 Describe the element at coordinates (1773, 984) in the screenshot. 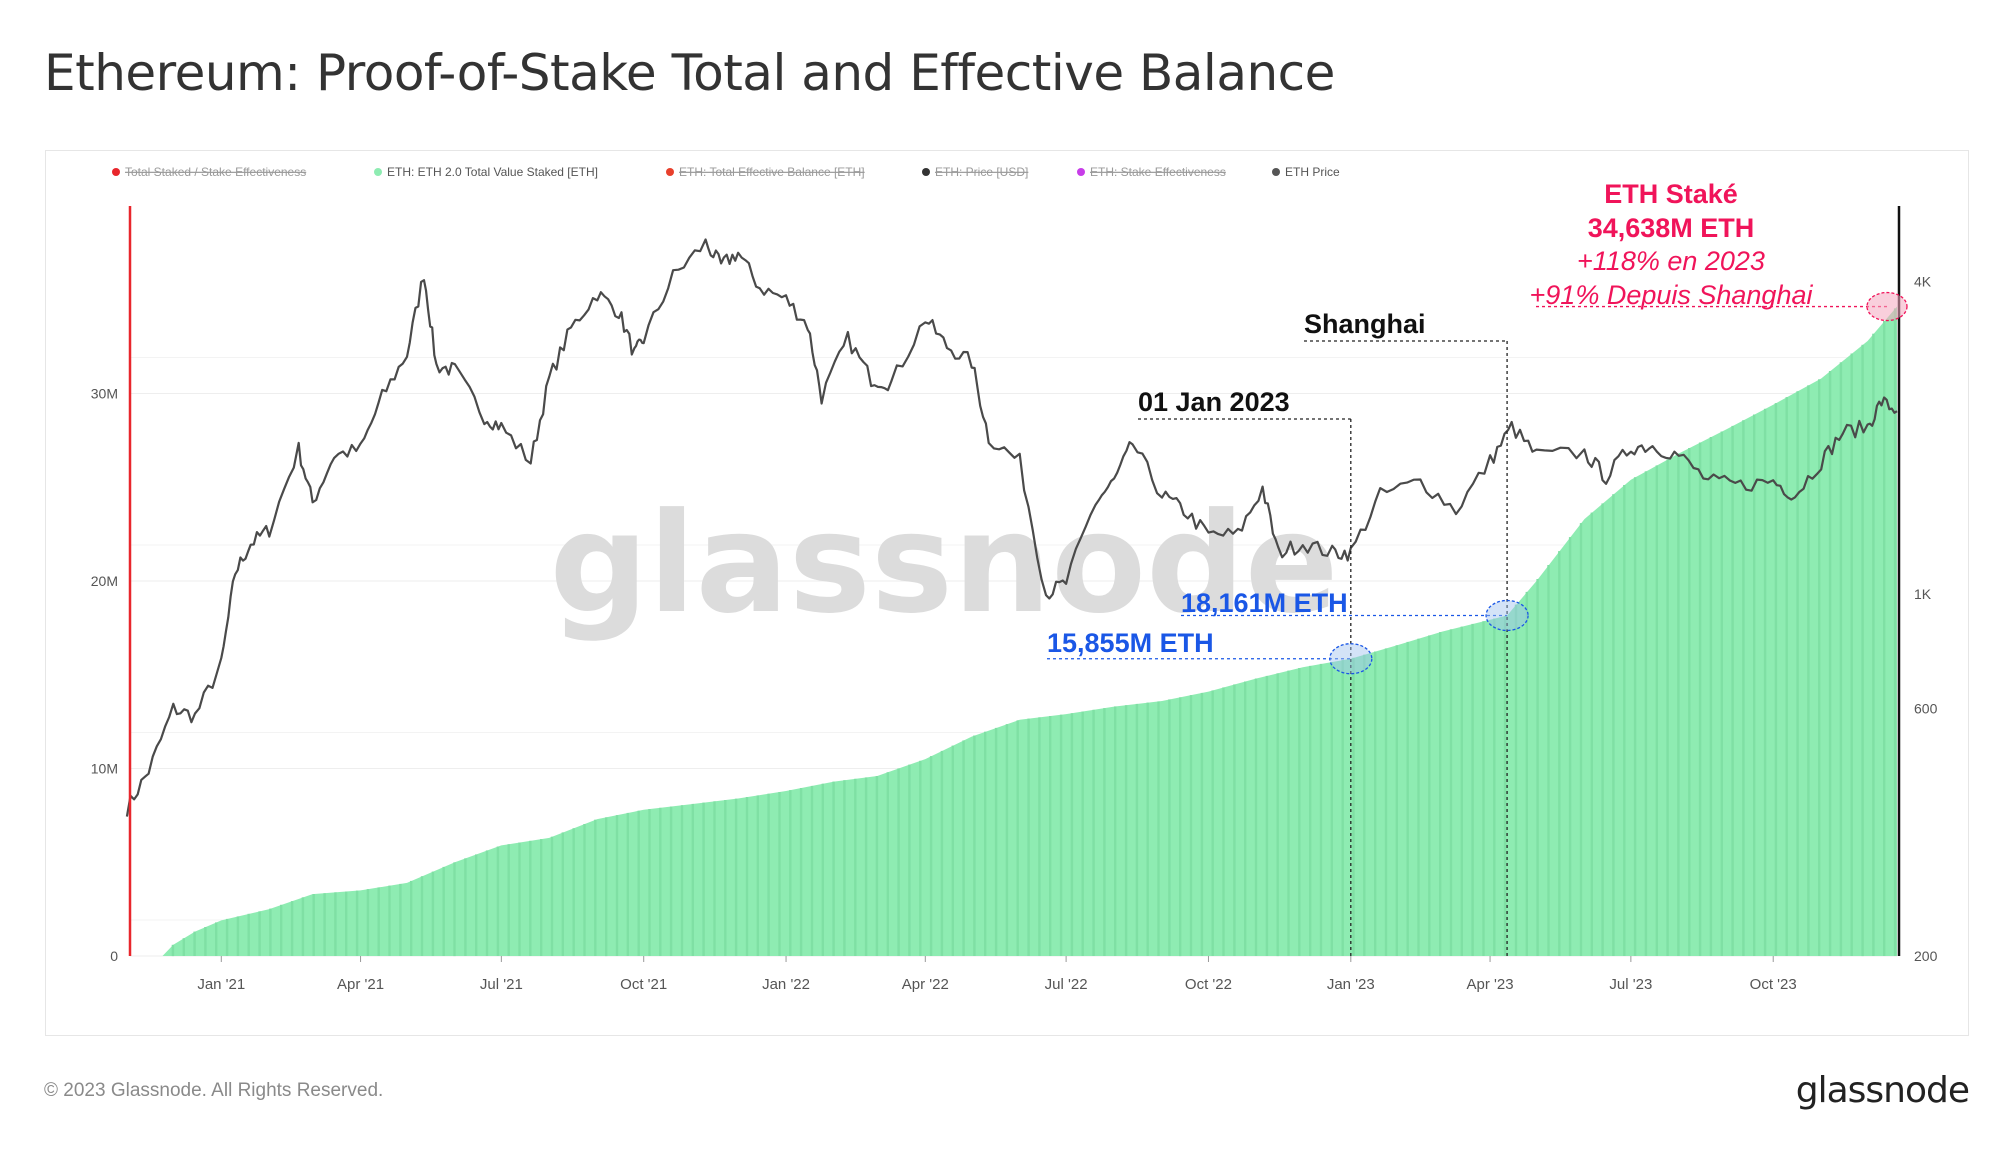

I see `x-tick-label: Oct '23` at that location.